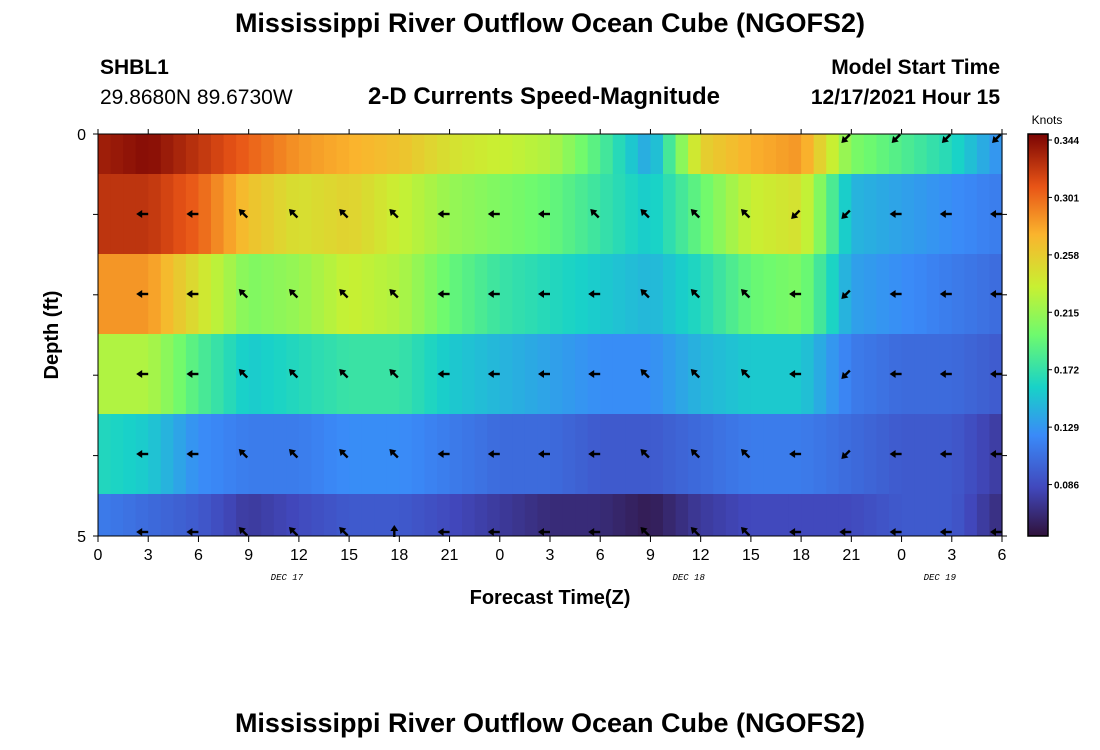 The width and height of the screenshot is (1100, 750). What do you see at coordinates (851, 555) in the screenshot?
I see `x-tick-label: 21` at bounding box center [851, 555].